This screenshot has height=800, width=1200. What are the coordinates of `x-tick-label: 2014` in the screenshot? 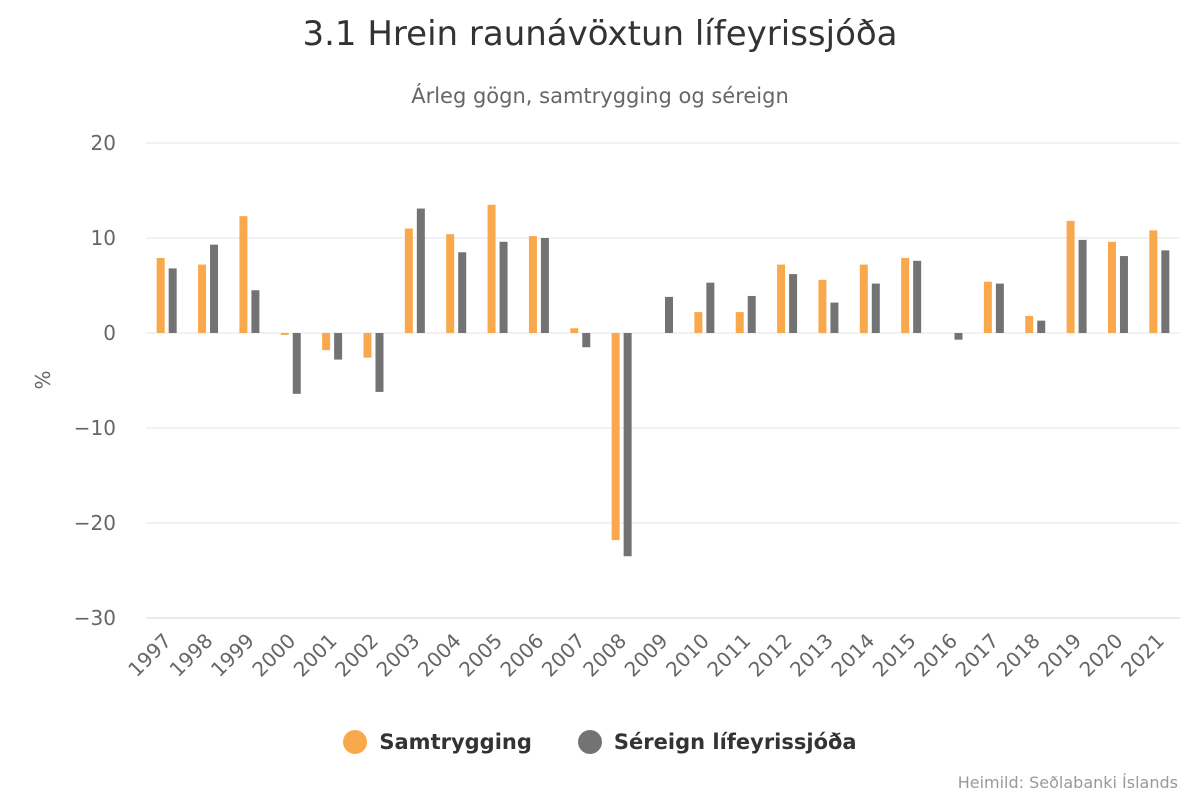 It's located at (852, 655).